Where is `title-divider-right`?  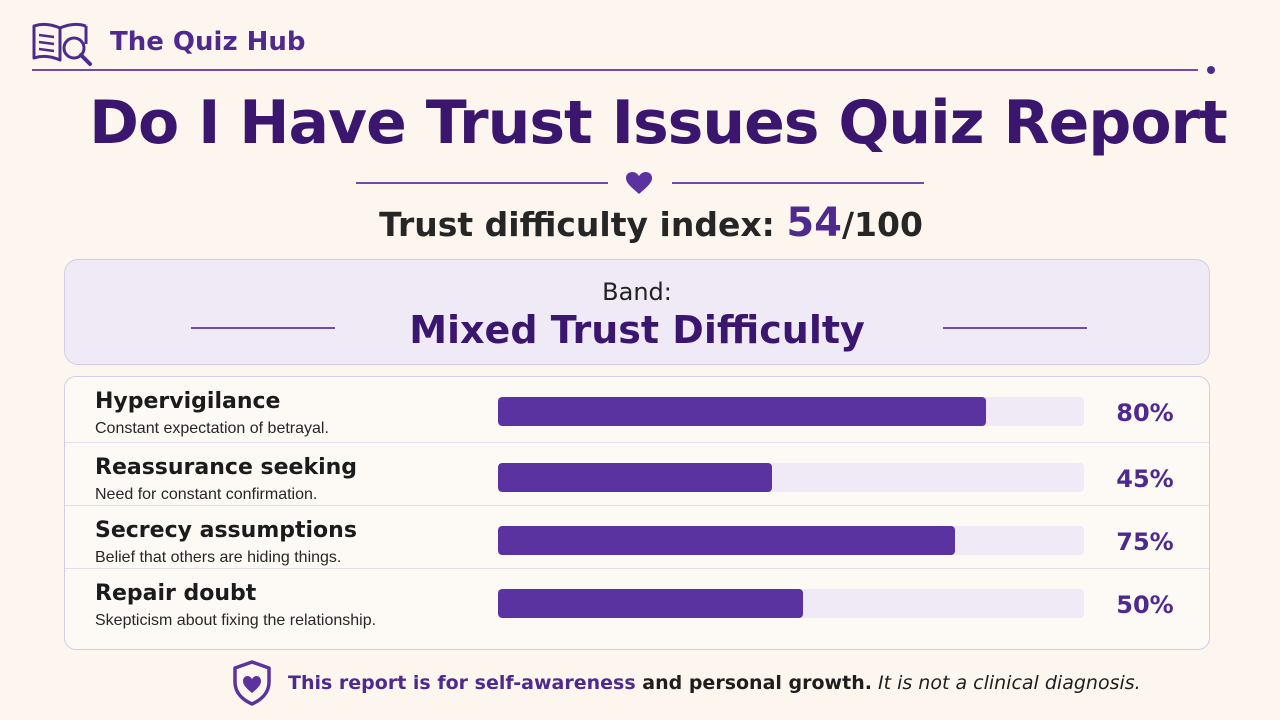
title-divider-right is located at coordinates (798, 183).